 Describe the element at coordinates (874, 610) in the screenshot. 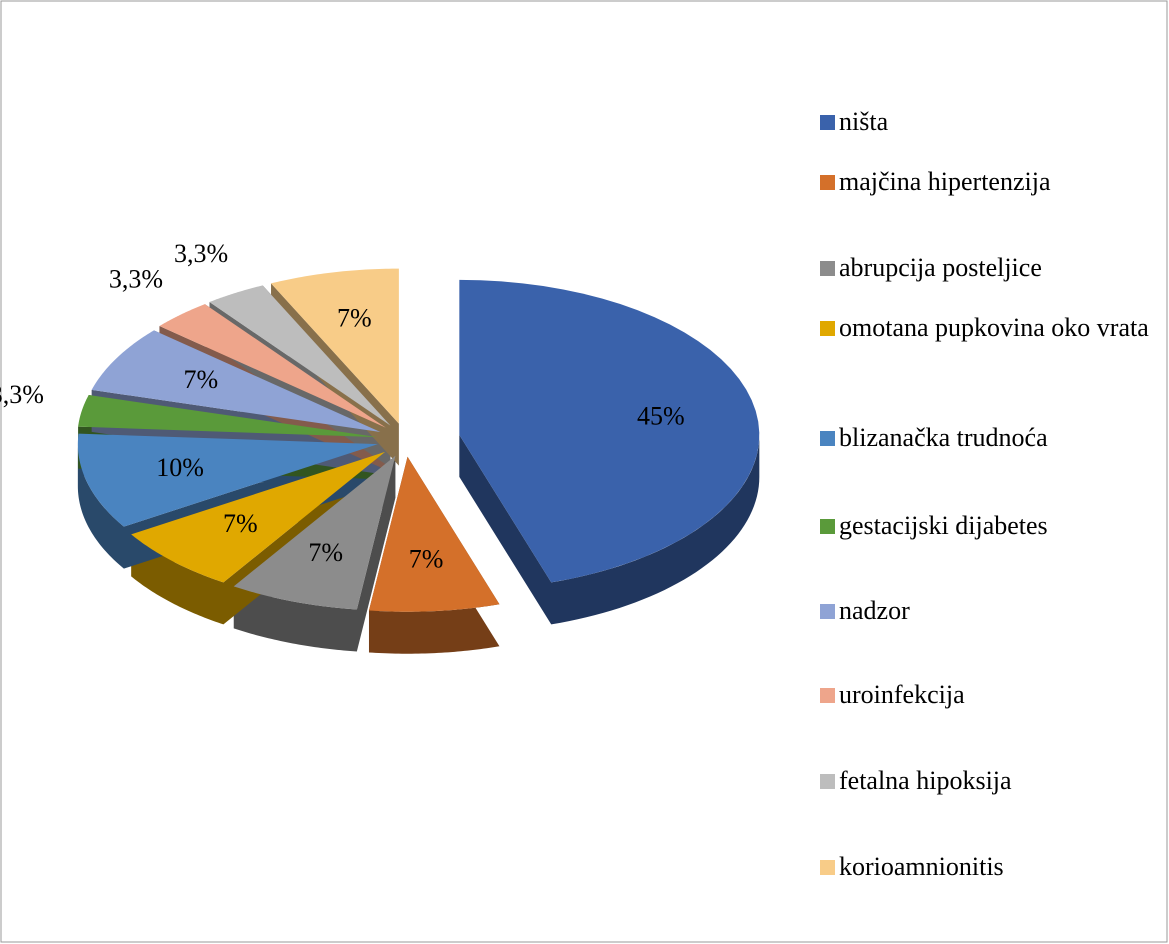

I see `legend-label: nadzor` at that location.